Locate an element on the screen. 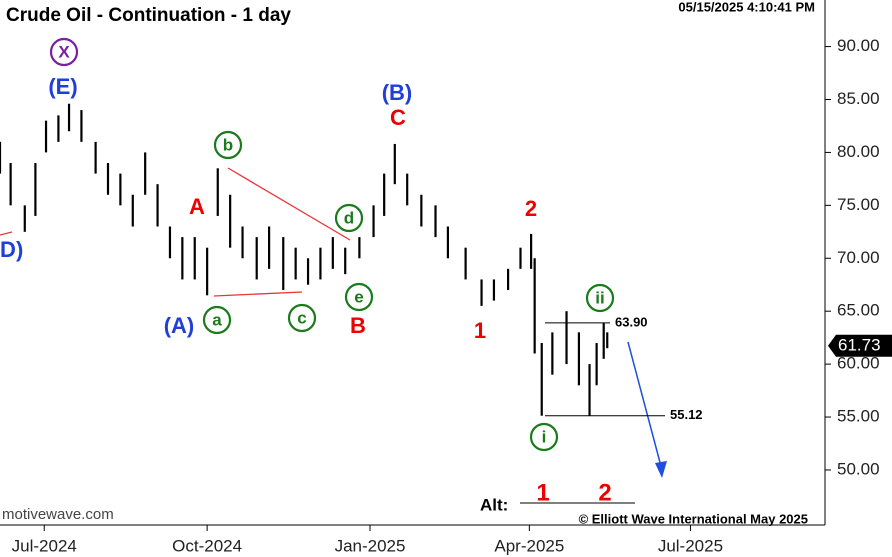 This screenshot has height=557, width=892. wave-label: ii is located at coordinates (599, 297).